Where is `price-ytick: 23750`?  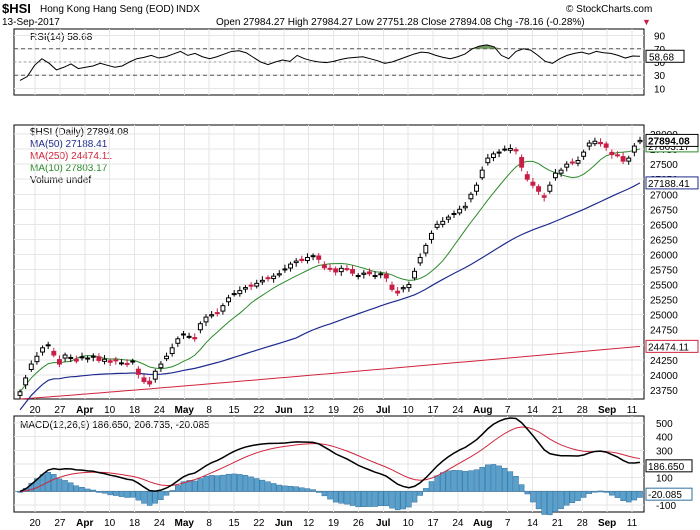 price-ytick: 23750 is located at coordinates (664, 391).